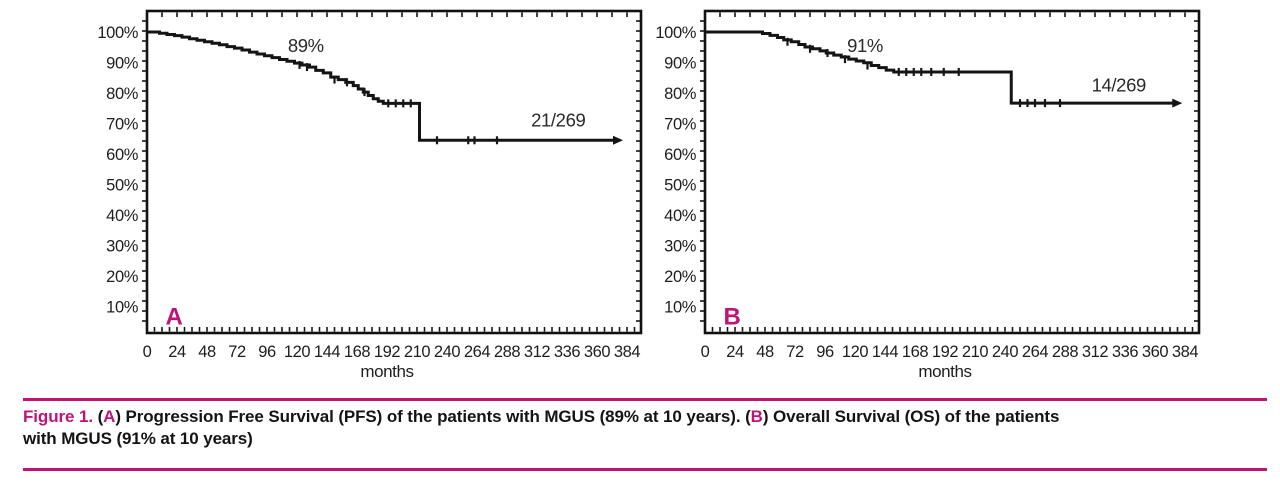  Describe the element at coordinates (1119, 84) in the screenshot. I see `svg-text: 14/269` at that location.